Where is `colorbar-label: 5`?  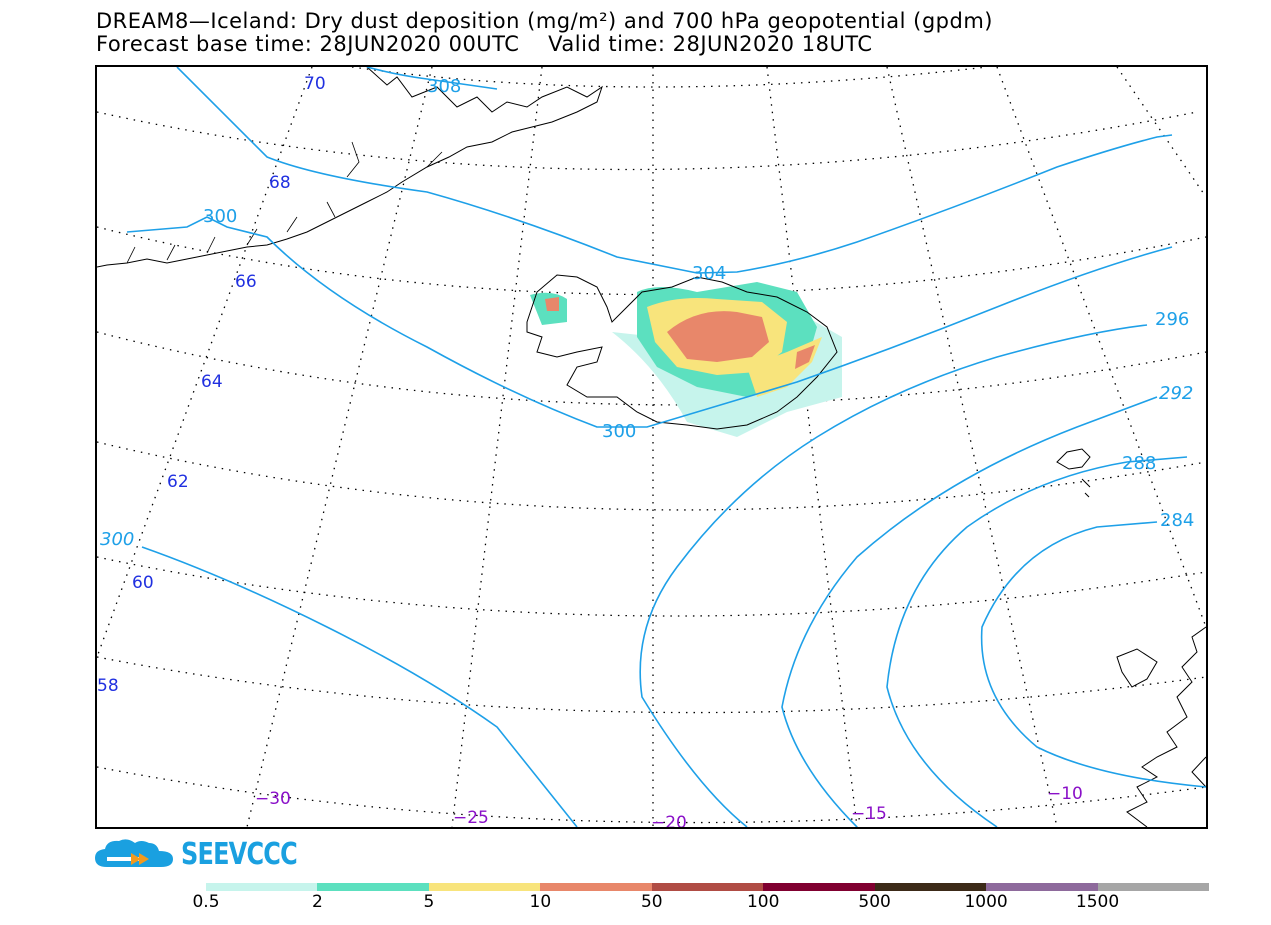
colorbar-label: 5 is located at coordinates (429, 902).